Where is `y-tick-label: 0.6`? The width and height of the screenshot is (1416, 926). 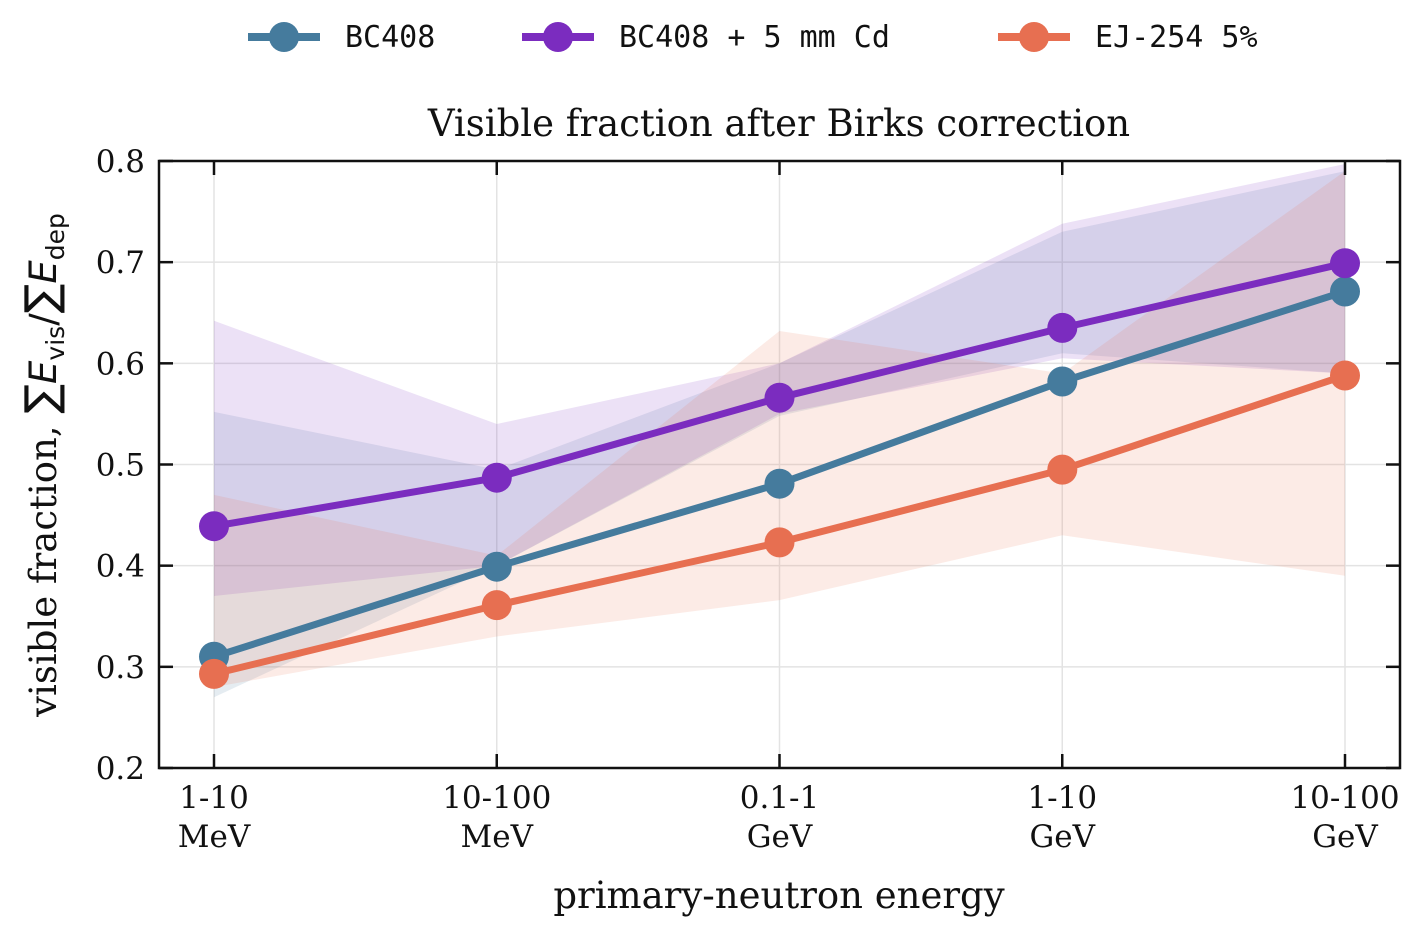
y-tick-label: 0.6 is located at coordinates (120, 364).